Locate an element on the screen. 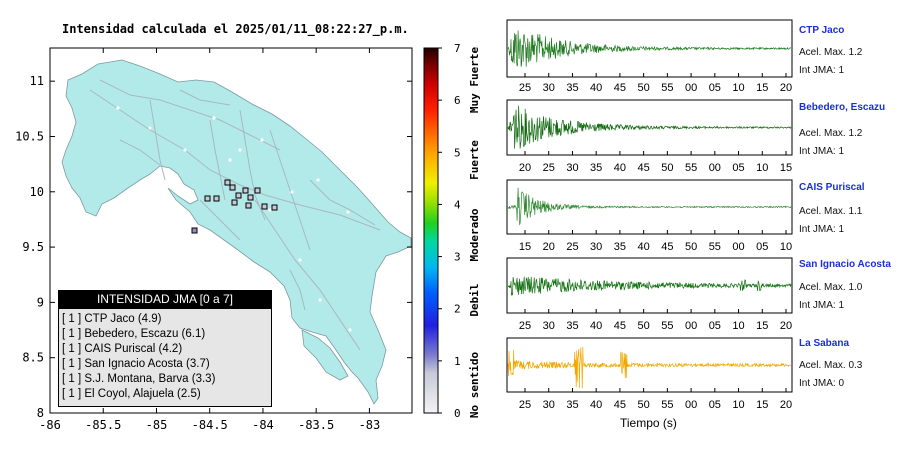 The image size is (910, 460). legend-row: [ 1 ] CAIS Puriscal (4.2) is located at coordinates (122, 349).